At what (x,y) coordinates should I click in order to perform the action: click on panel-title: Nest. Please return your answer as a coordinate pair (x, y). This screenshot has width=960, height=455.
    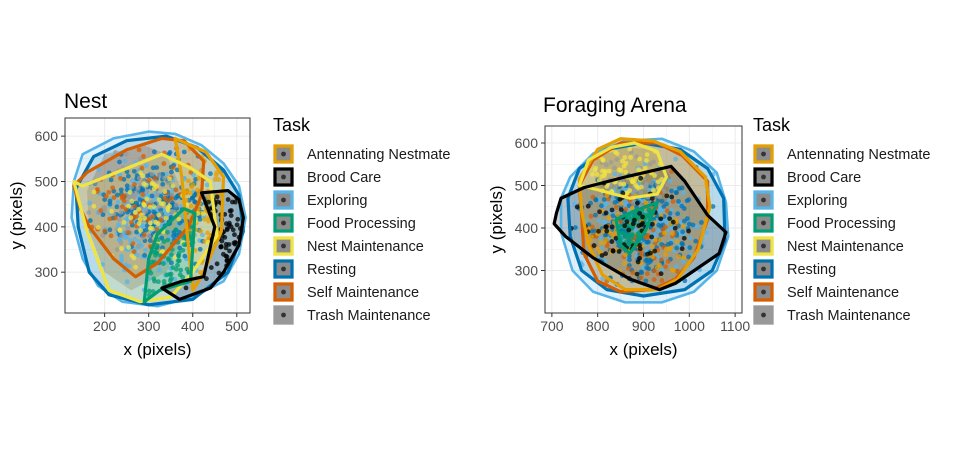
    Looking at the image, I should click on (85, 101).